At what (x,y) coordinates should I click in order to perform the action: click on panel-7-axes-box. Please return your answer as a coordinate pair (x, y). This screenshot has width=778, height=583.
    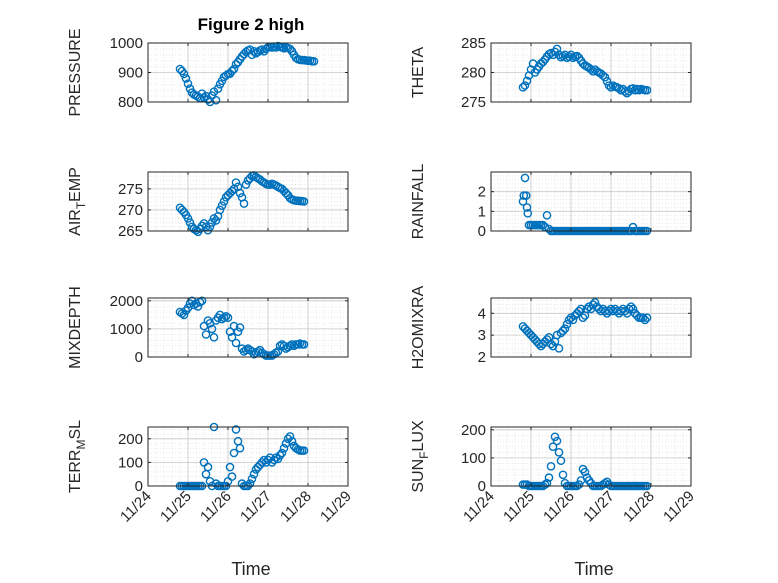
    Looking at the image, I should click on (248, 456).